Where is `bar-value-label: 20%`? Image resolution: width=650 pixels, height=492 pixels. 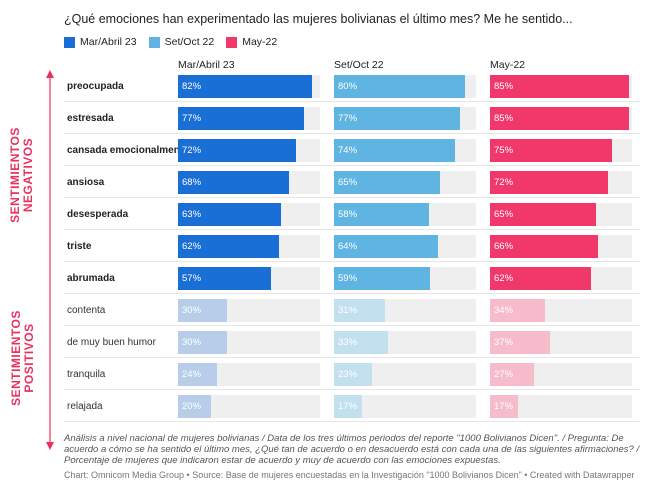 bar-value-label: 20% is located at coordinates (192, 406).